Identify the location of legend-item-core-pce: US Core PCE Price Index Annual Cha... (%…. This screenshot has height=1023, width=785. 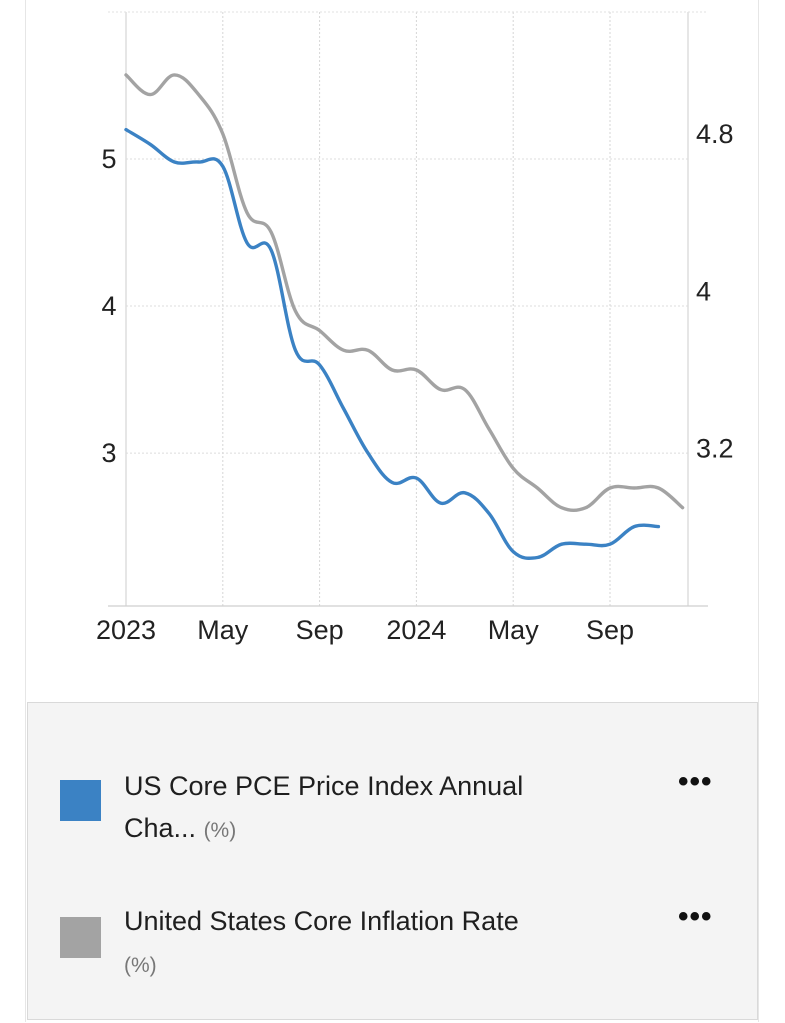
(392, 805).